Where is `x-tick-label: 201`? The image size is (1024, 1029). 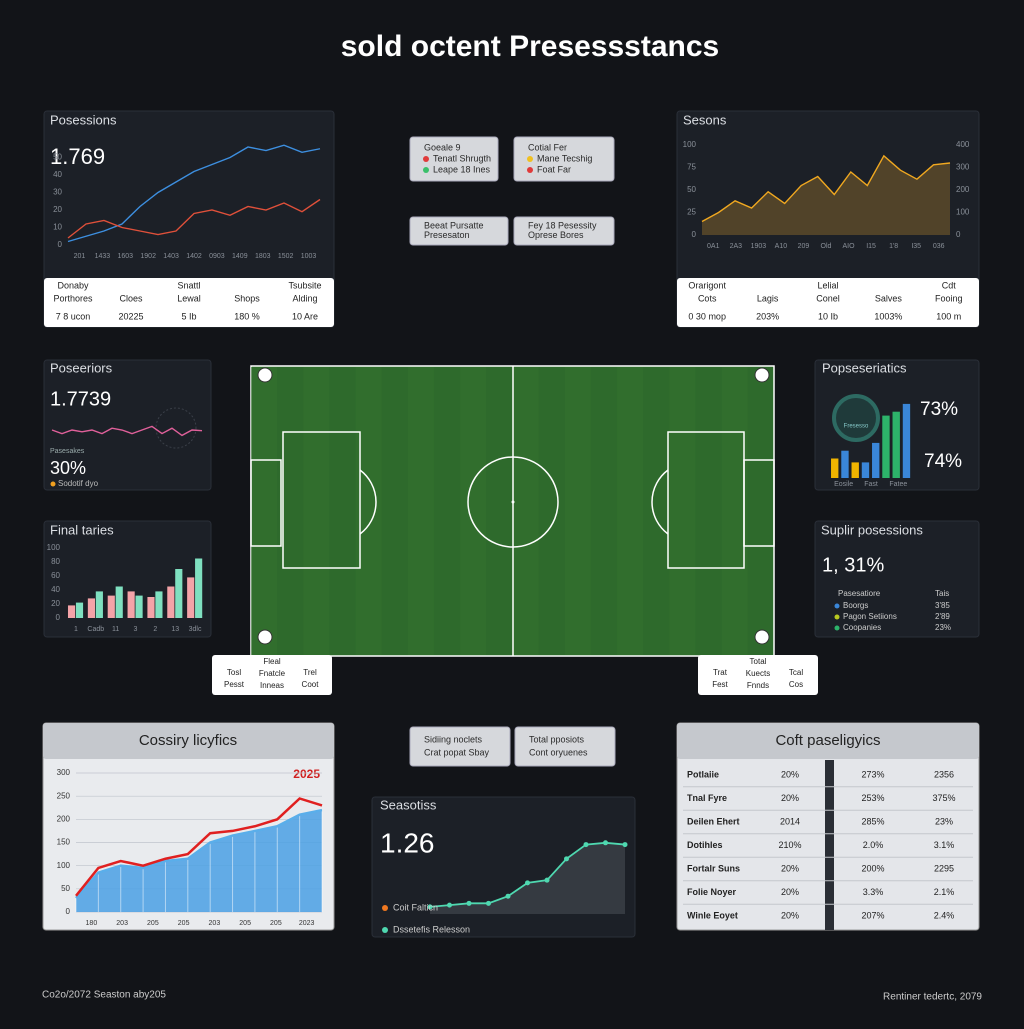
x-tick-label: 201 is located at coordinates (80, 256).